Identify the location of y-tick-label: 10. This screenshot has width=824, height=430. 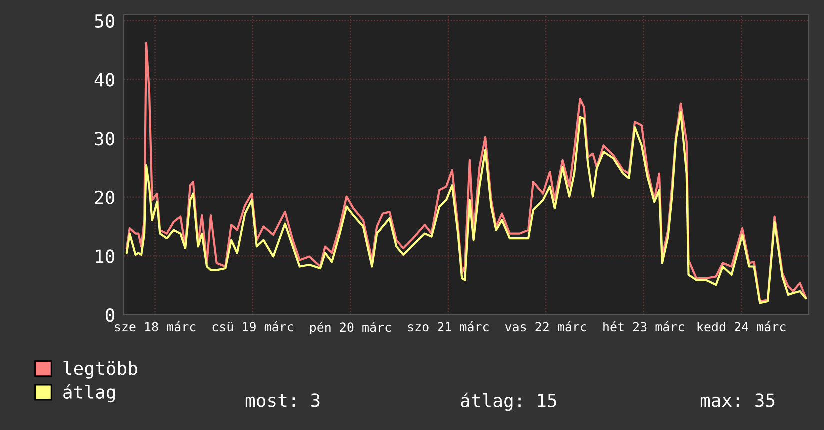
(105, 257).